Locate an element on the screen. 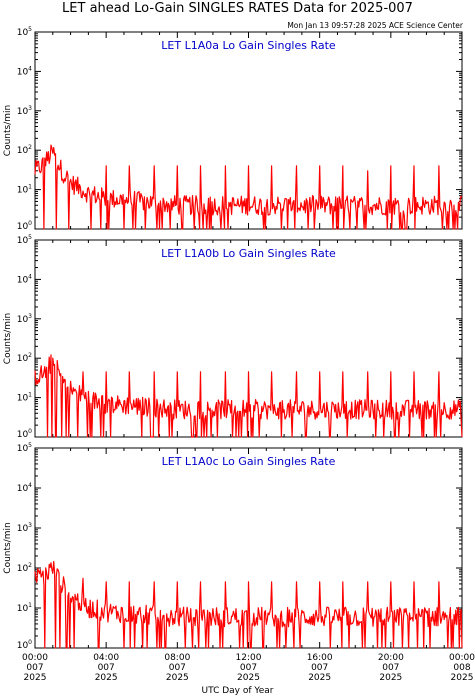 This screenshot has height=700, width=475. x-tick-label: 20:00 is located at coordinates (391, 658).